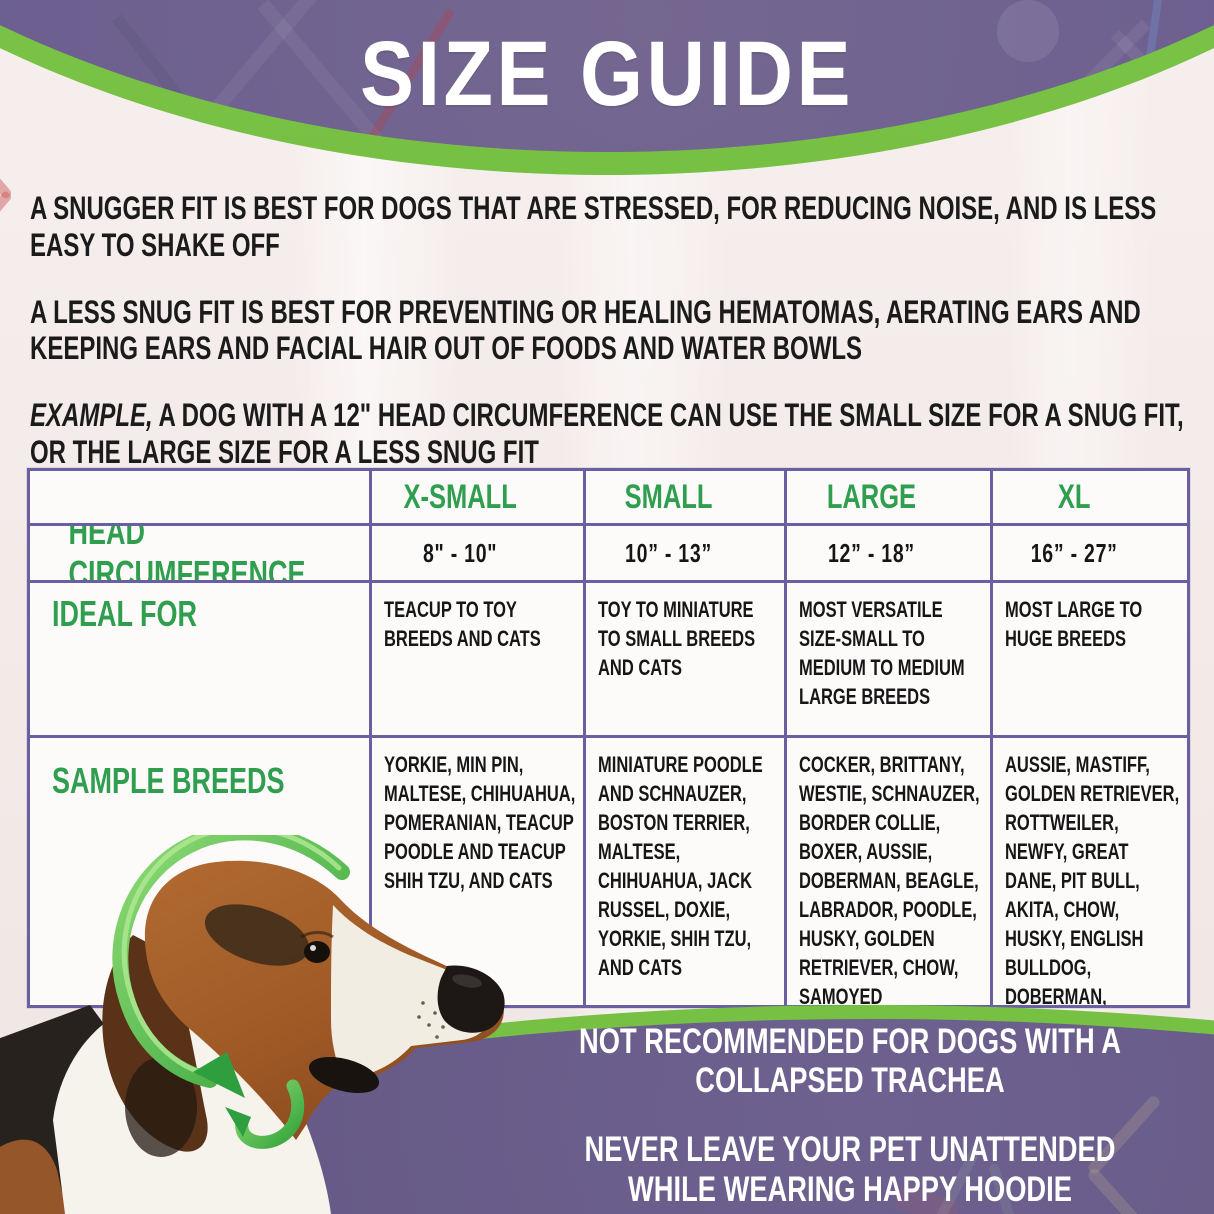 This screenshot has height=1214, width=1214. What do you see at coordinates (91, 415) in the screenshot?
I see `example-label: EXAMPLE,` at bounding box center [91, 415].